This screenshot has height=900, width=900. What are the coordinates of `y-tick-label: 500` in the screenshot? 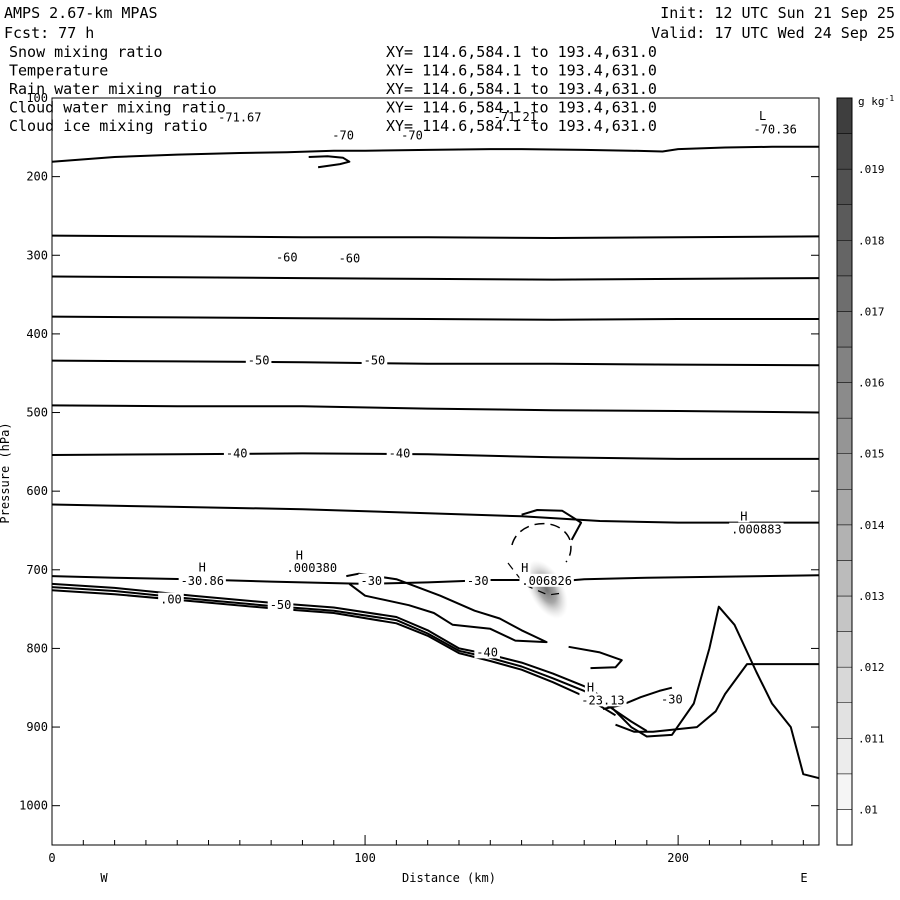 It's located at (37, 413).